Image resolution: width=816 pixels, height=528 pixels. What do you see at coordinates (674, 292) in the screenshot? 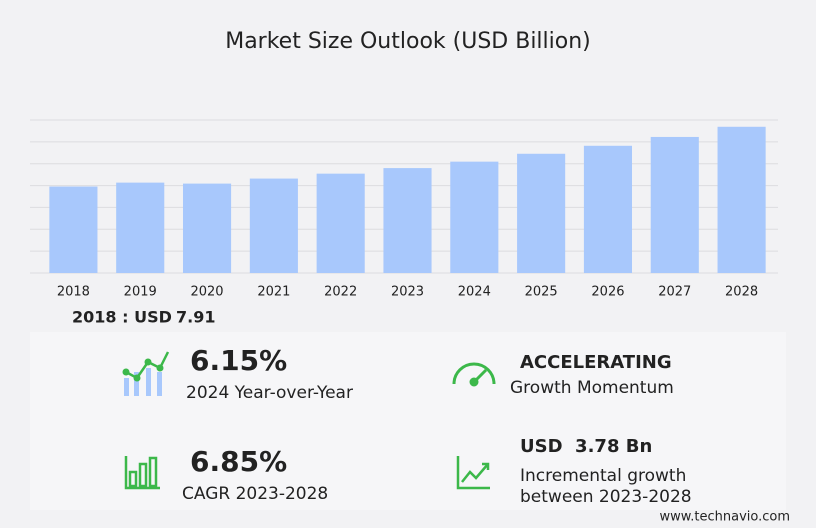
I see `x-tick-label: 2027` at bounding box center [674, 292].